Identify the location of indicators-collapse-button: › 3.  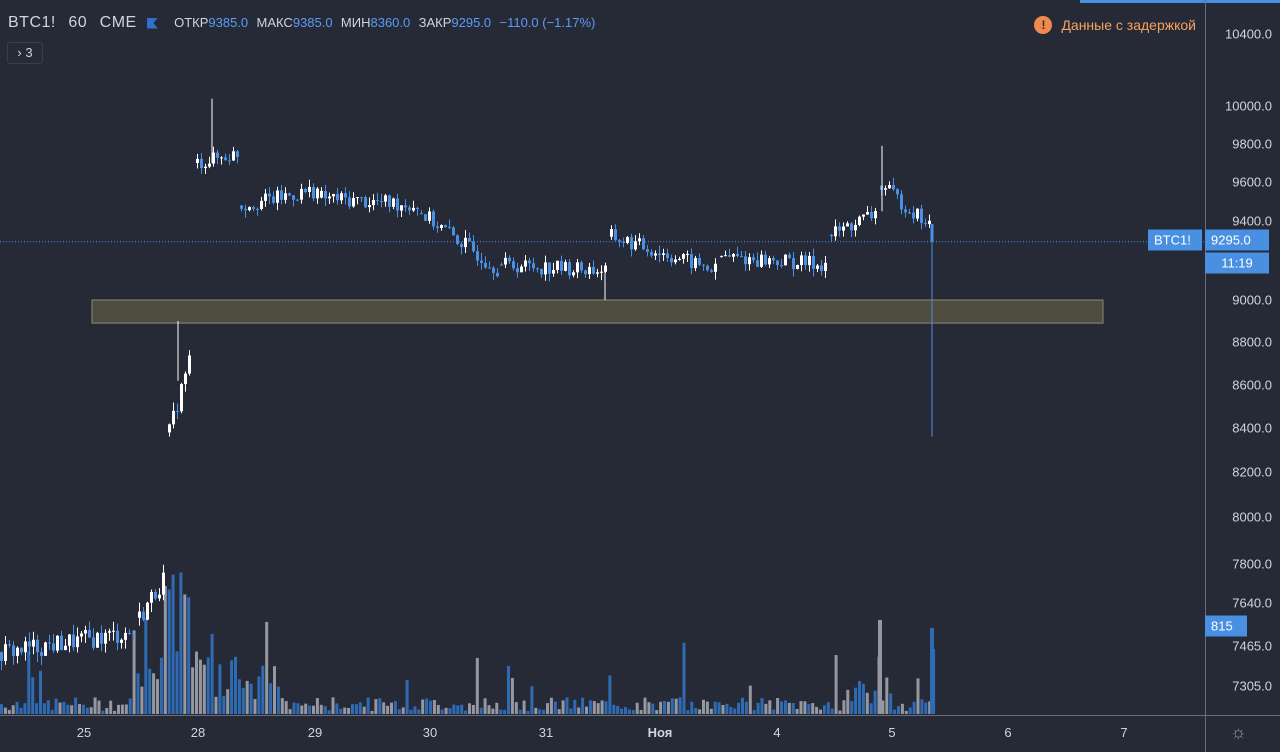
(25, 53).